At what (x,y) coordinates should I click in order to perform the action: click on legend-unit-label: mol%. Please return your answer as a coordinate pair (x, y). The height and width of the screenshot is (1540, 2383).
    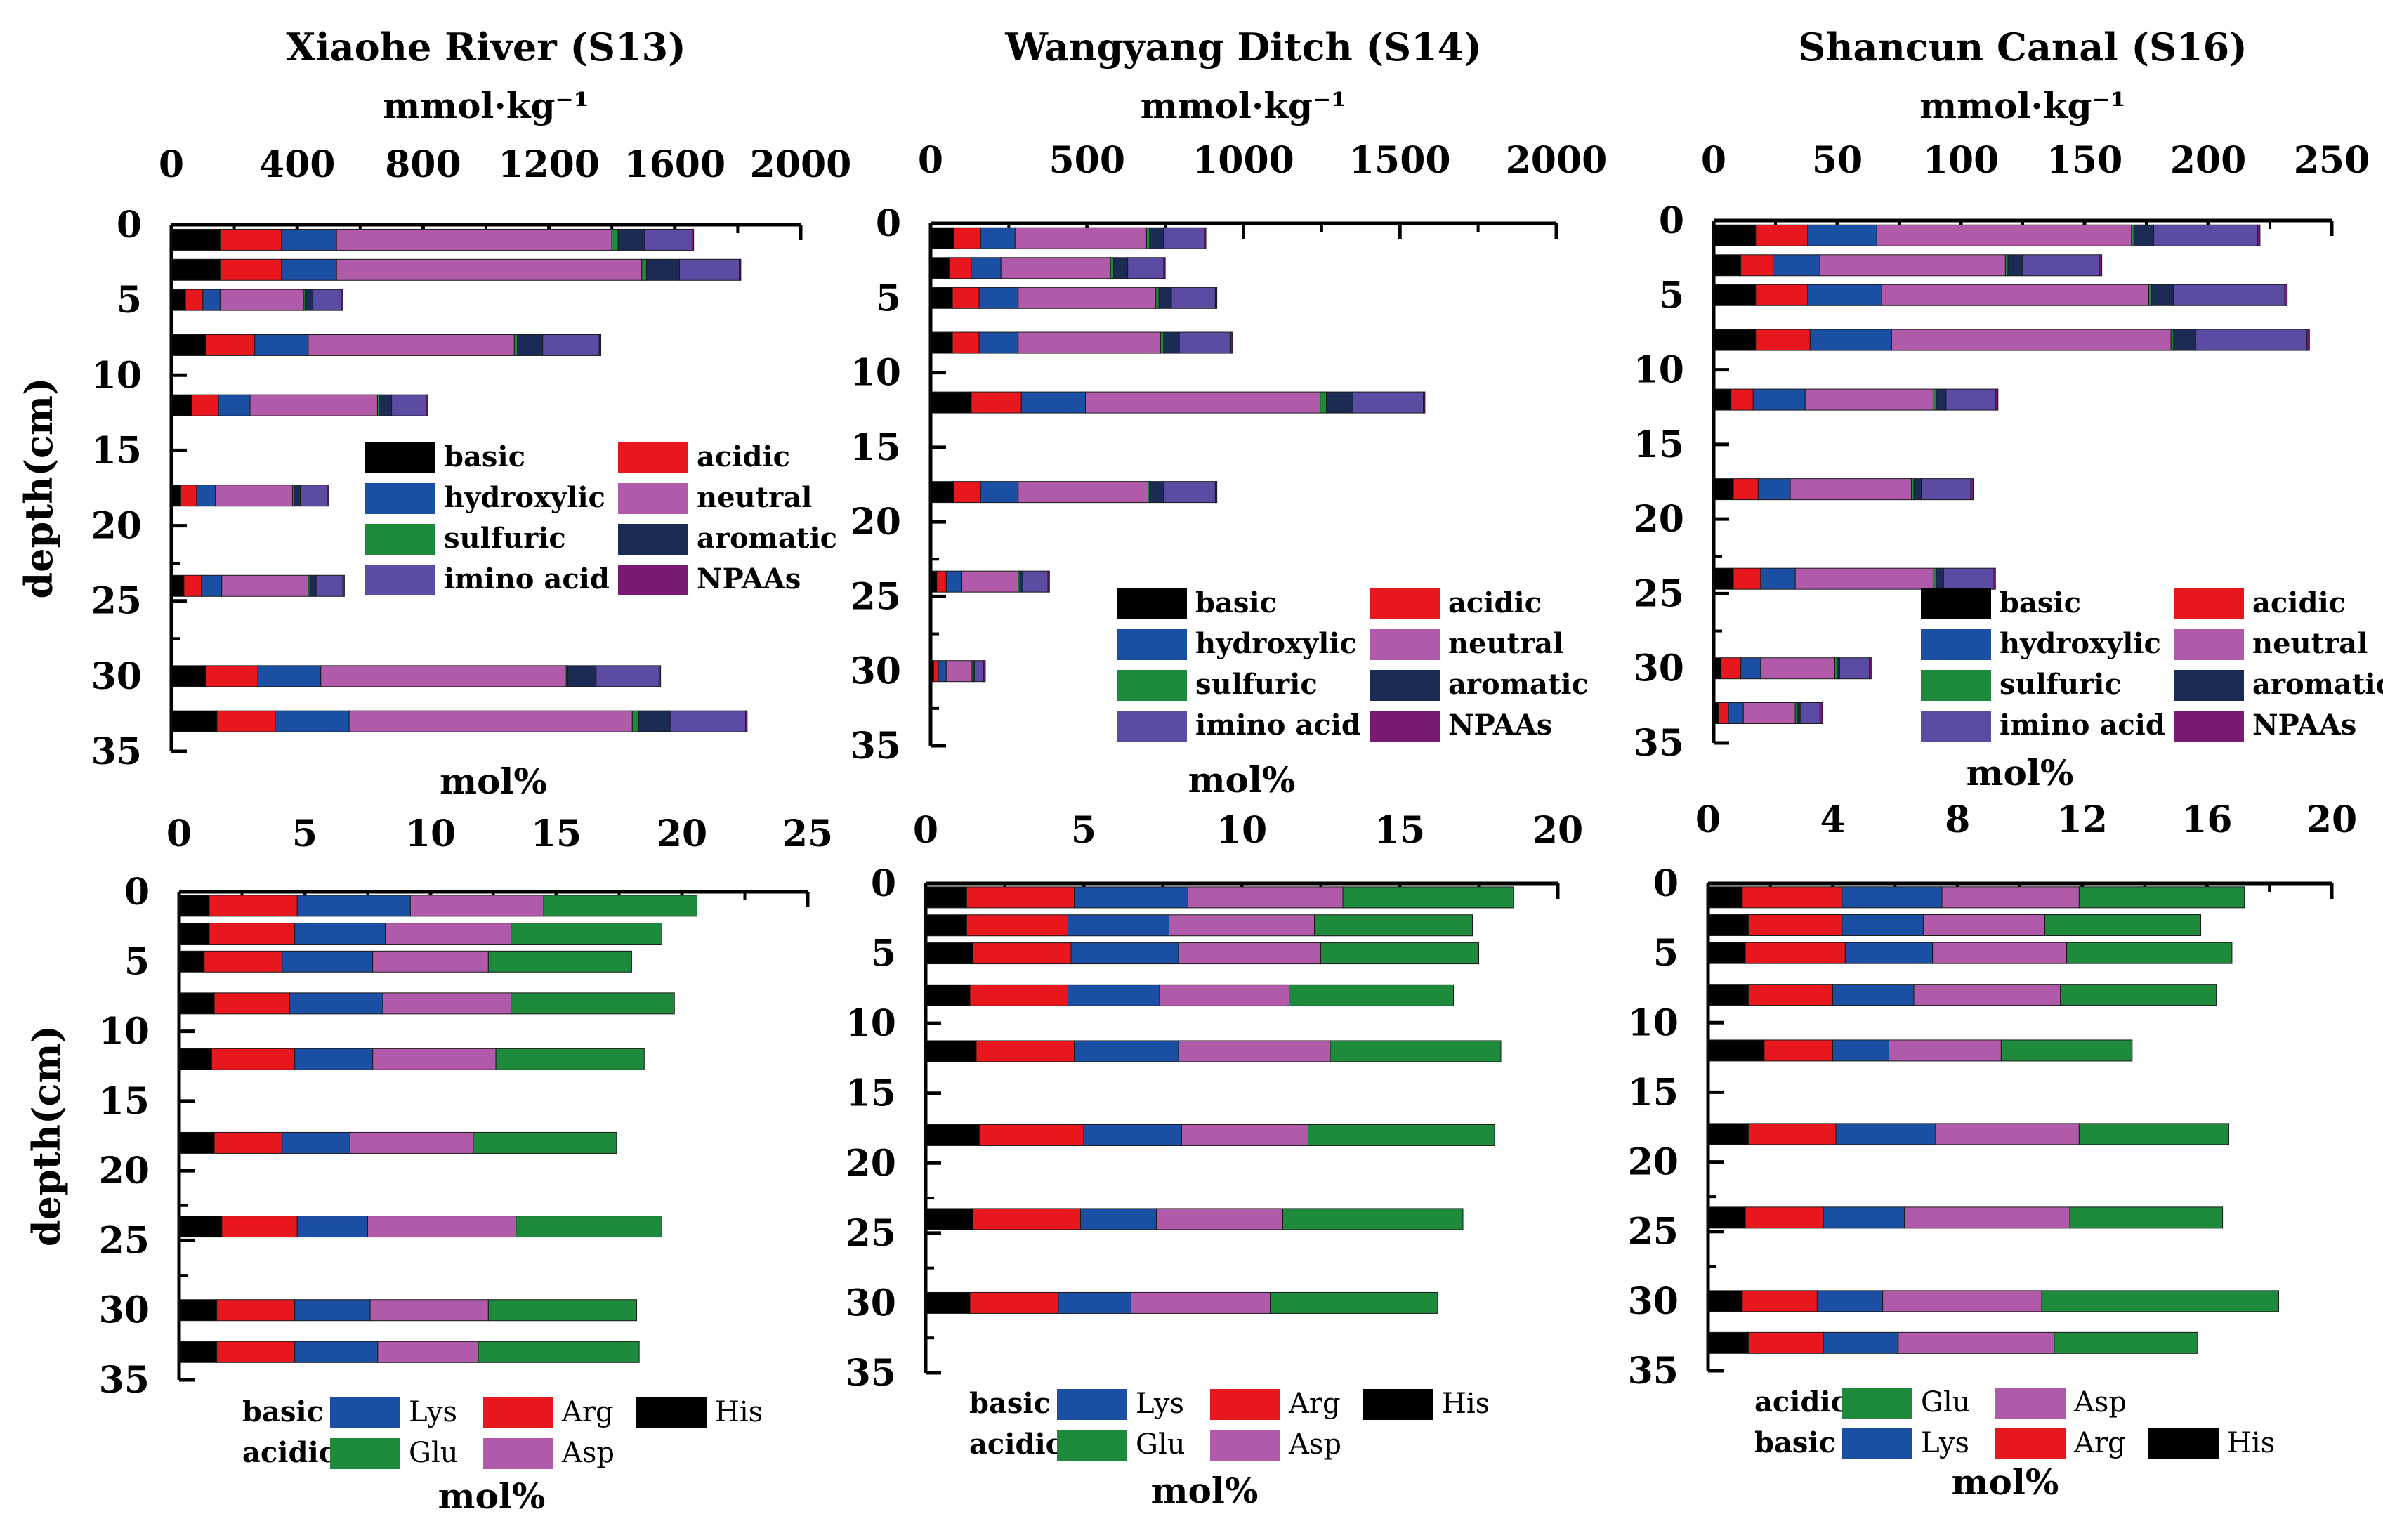
    Looking at the image, I should click on (492, 1496).